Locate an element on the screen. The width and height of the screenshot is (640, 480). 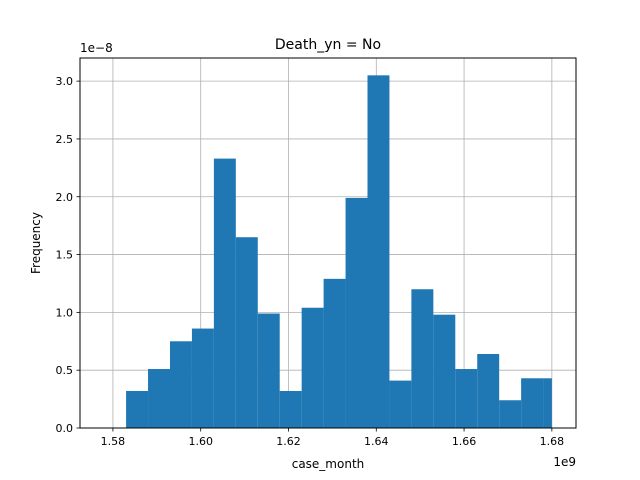
x-tick-label: 1.64 is located at coordinates (376, 441).